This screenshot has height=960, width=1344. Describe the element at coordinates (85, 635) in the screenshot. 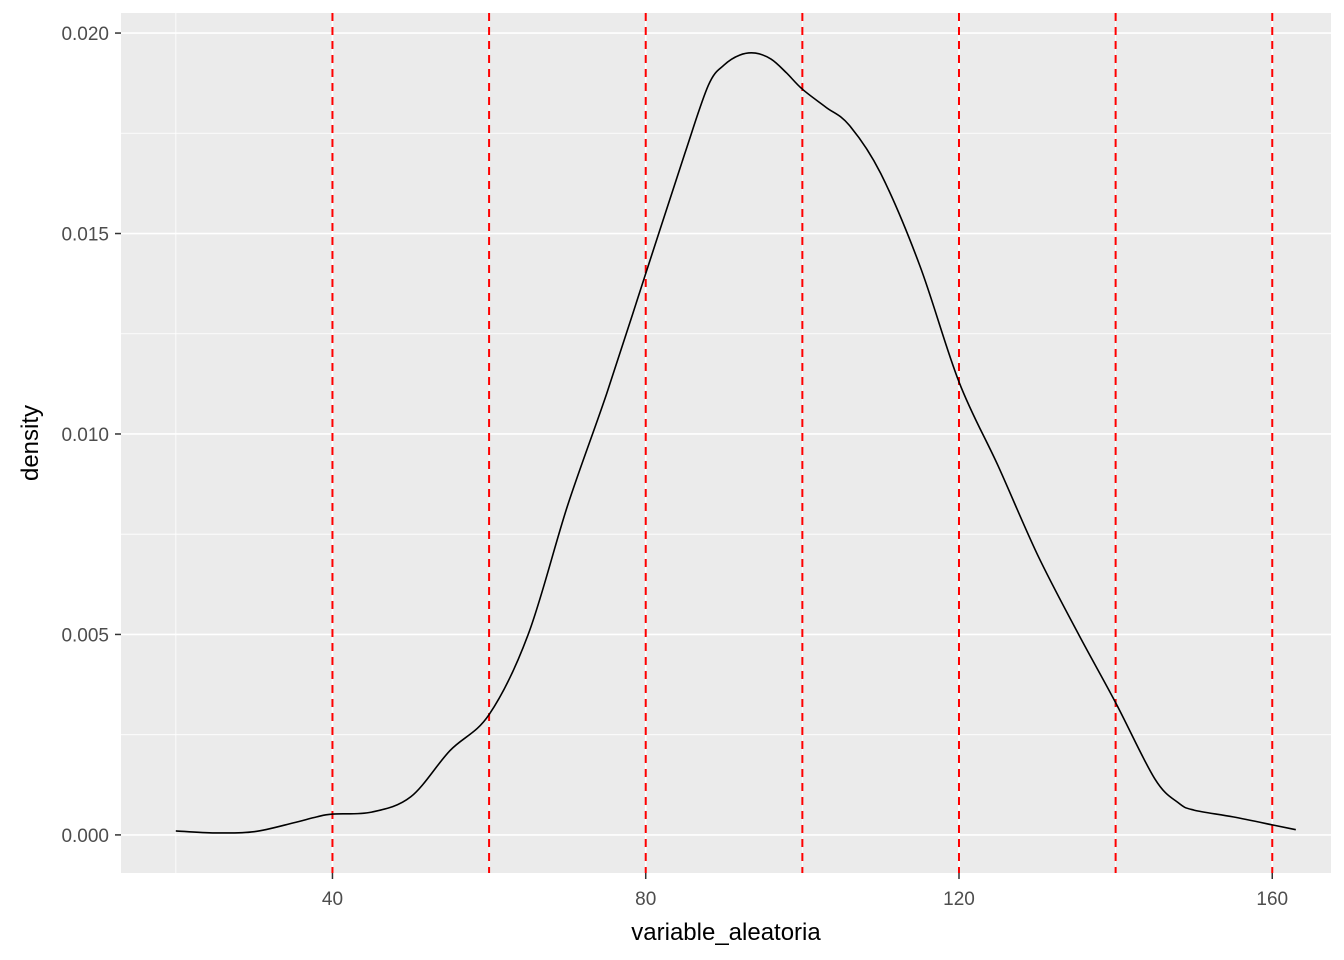

I see `y-tick-label: 0.005` at that location.